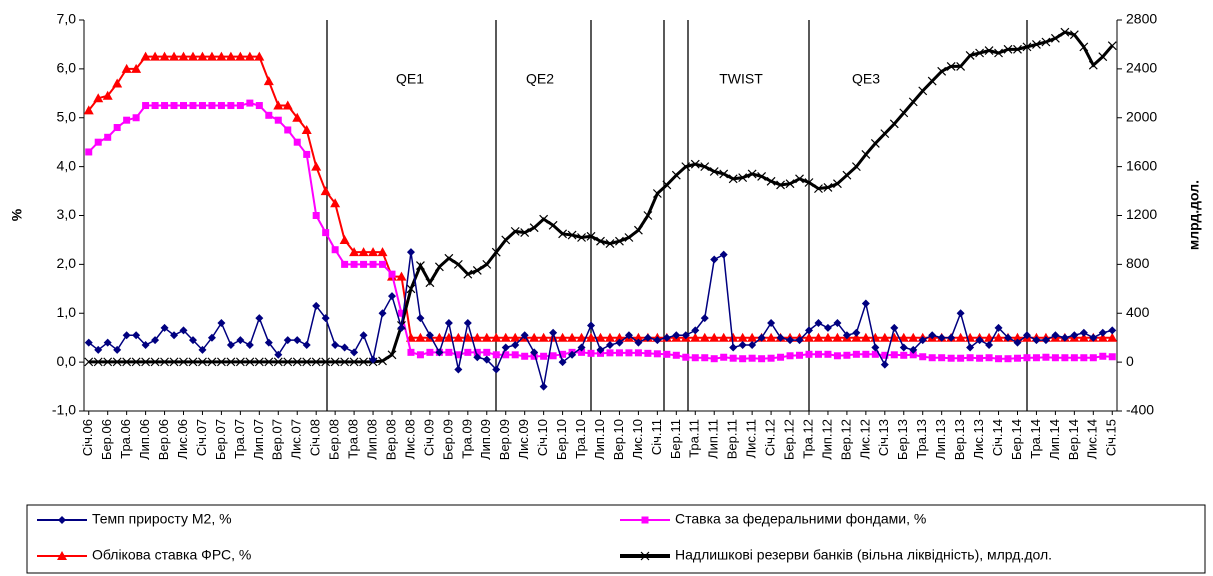  Describe the element at coordinates (561, 439) in the screenshot. I see `x-tick-label: Бер.10` at that location.